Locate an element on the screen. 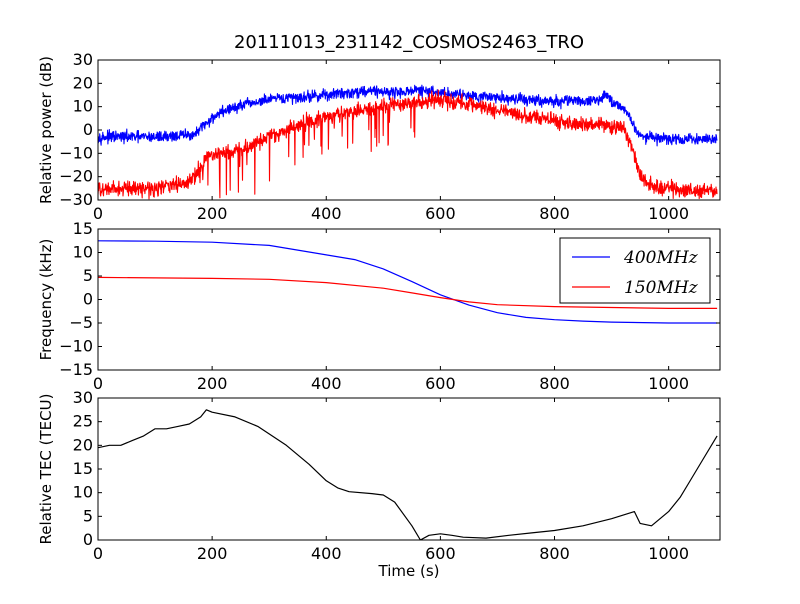 The height and width of the screenshot is (604, 800). x-axis-label: Time (s) is located at coordinates (409, 571).